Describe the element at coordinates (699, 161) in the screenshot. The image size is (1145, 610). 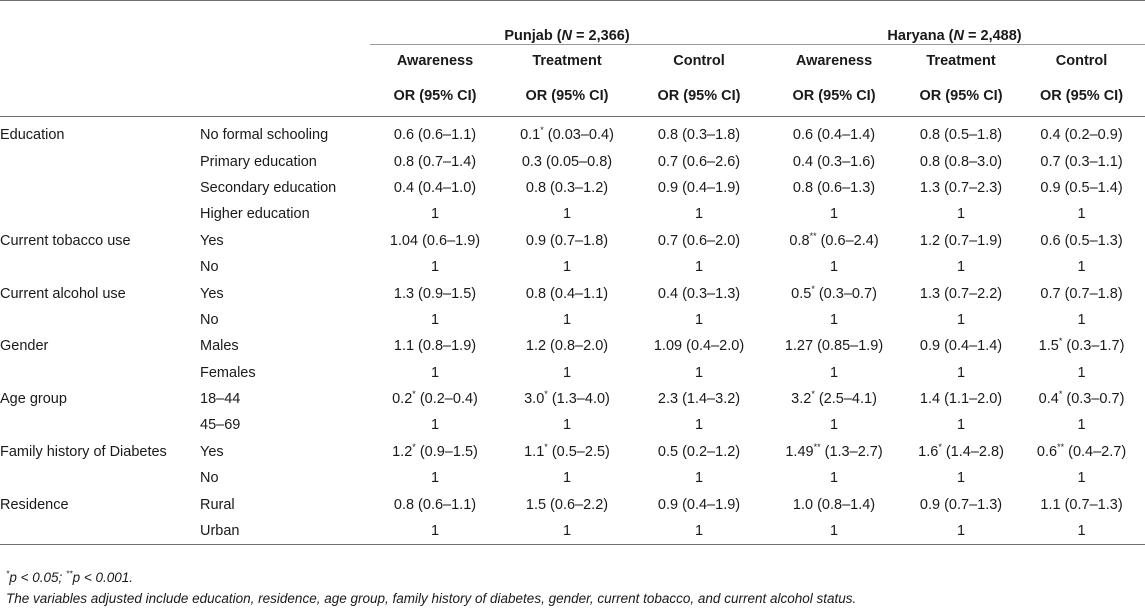
I see `or-cell: 0.7 (0.6–2.6)` at that location.